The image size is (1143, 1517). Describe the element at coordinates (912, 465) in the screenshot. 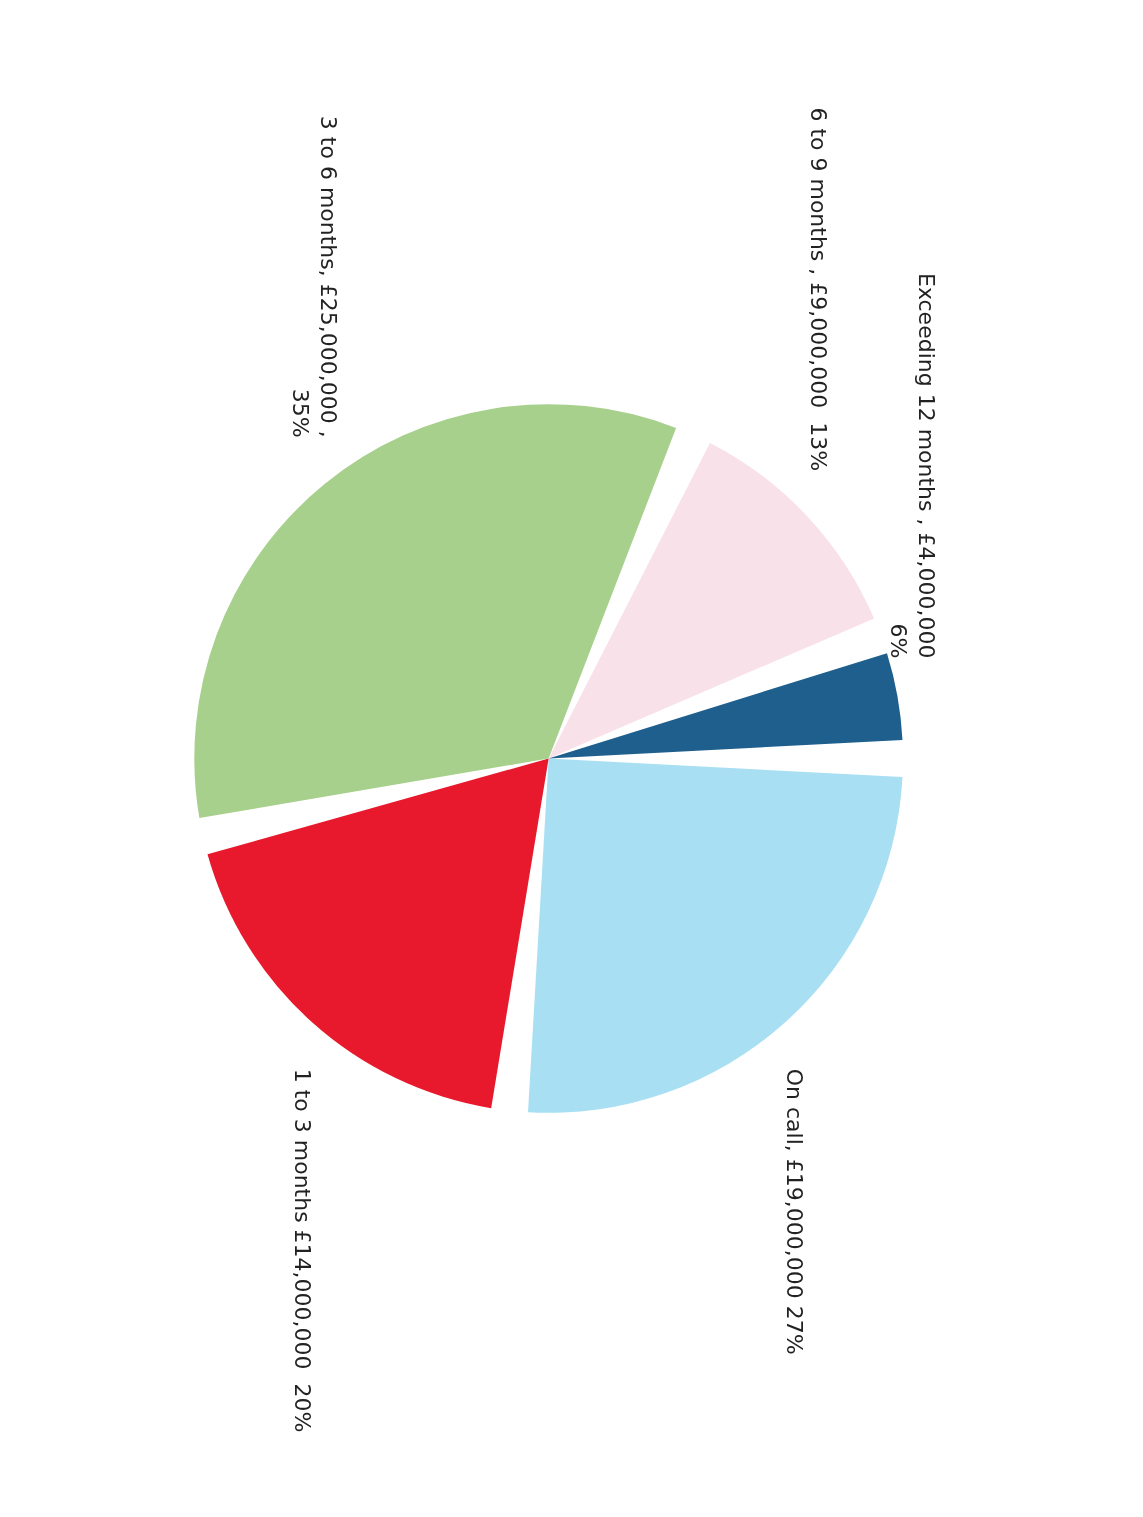

I see `slice-label: Exceeding 12 months , £4,000,000 6%` at that location.